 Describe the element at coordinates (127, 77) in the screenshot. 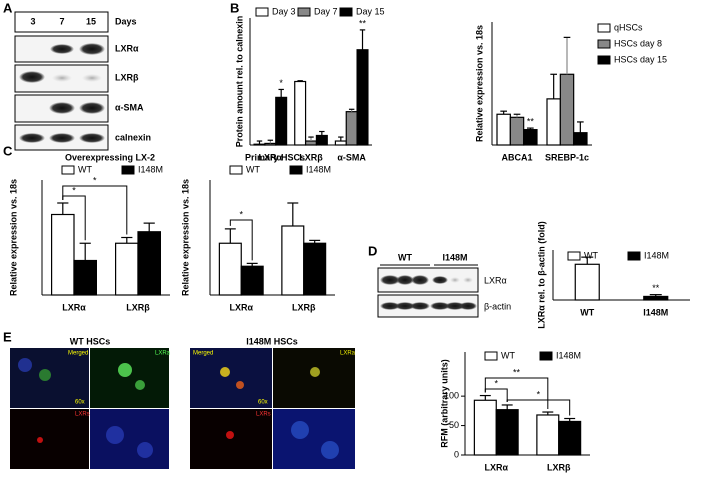

I see `band-label: LXRβ` at that location.